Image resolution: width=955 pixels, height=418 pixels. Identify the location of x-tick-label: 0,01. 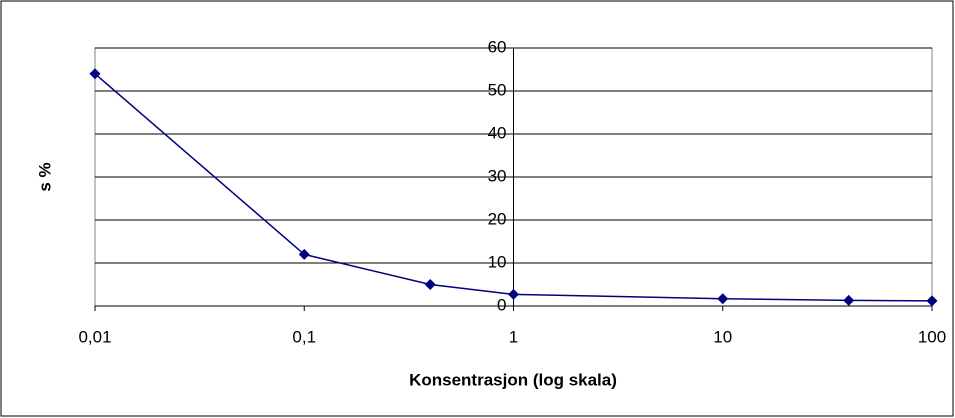
(94, 336).